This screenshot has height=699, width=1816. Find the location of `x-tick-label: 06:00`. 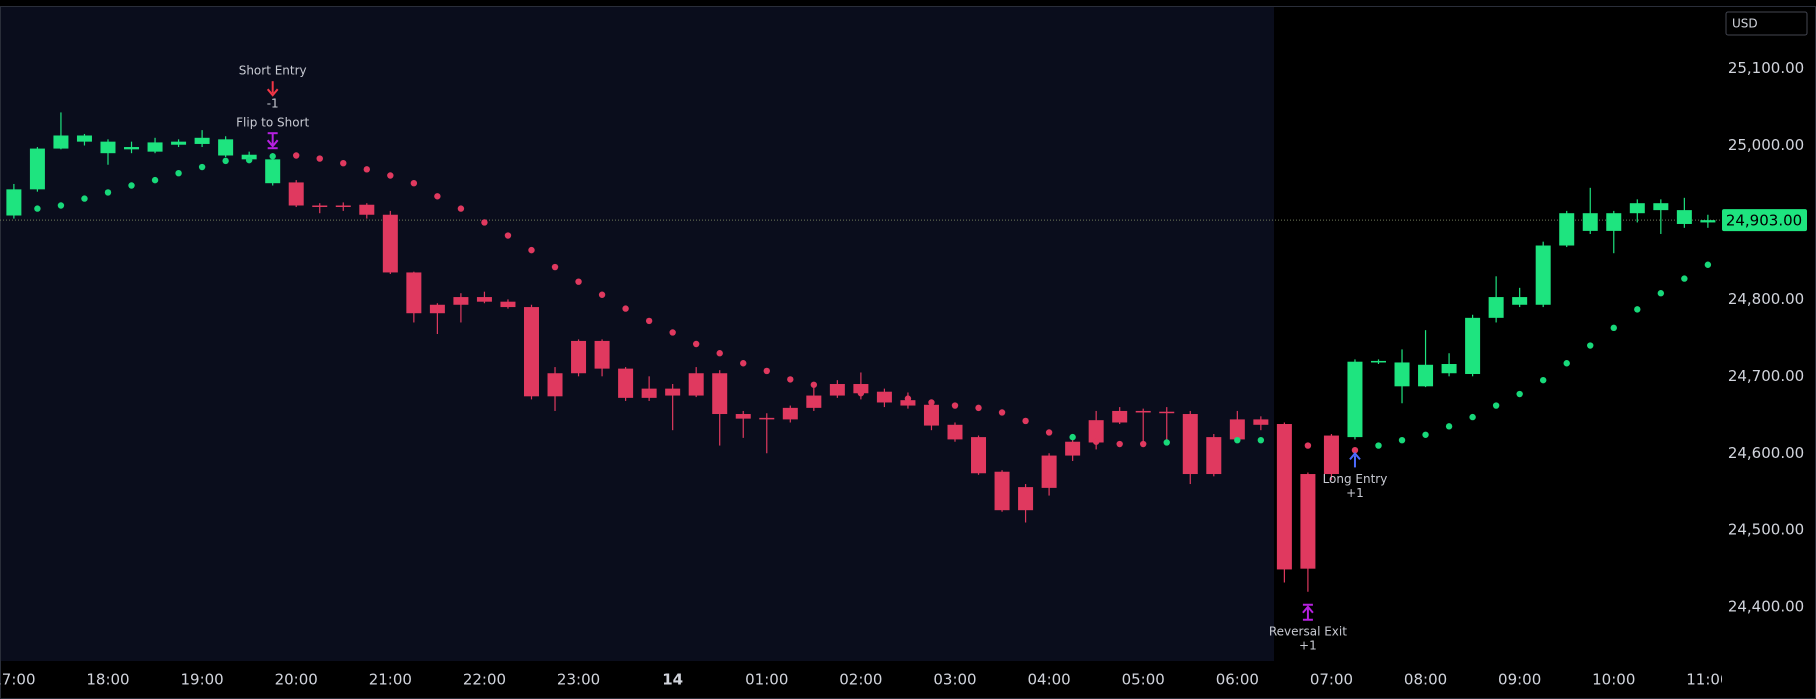

x-tick-label: 06:00 is located at coordinates (1237, 680).